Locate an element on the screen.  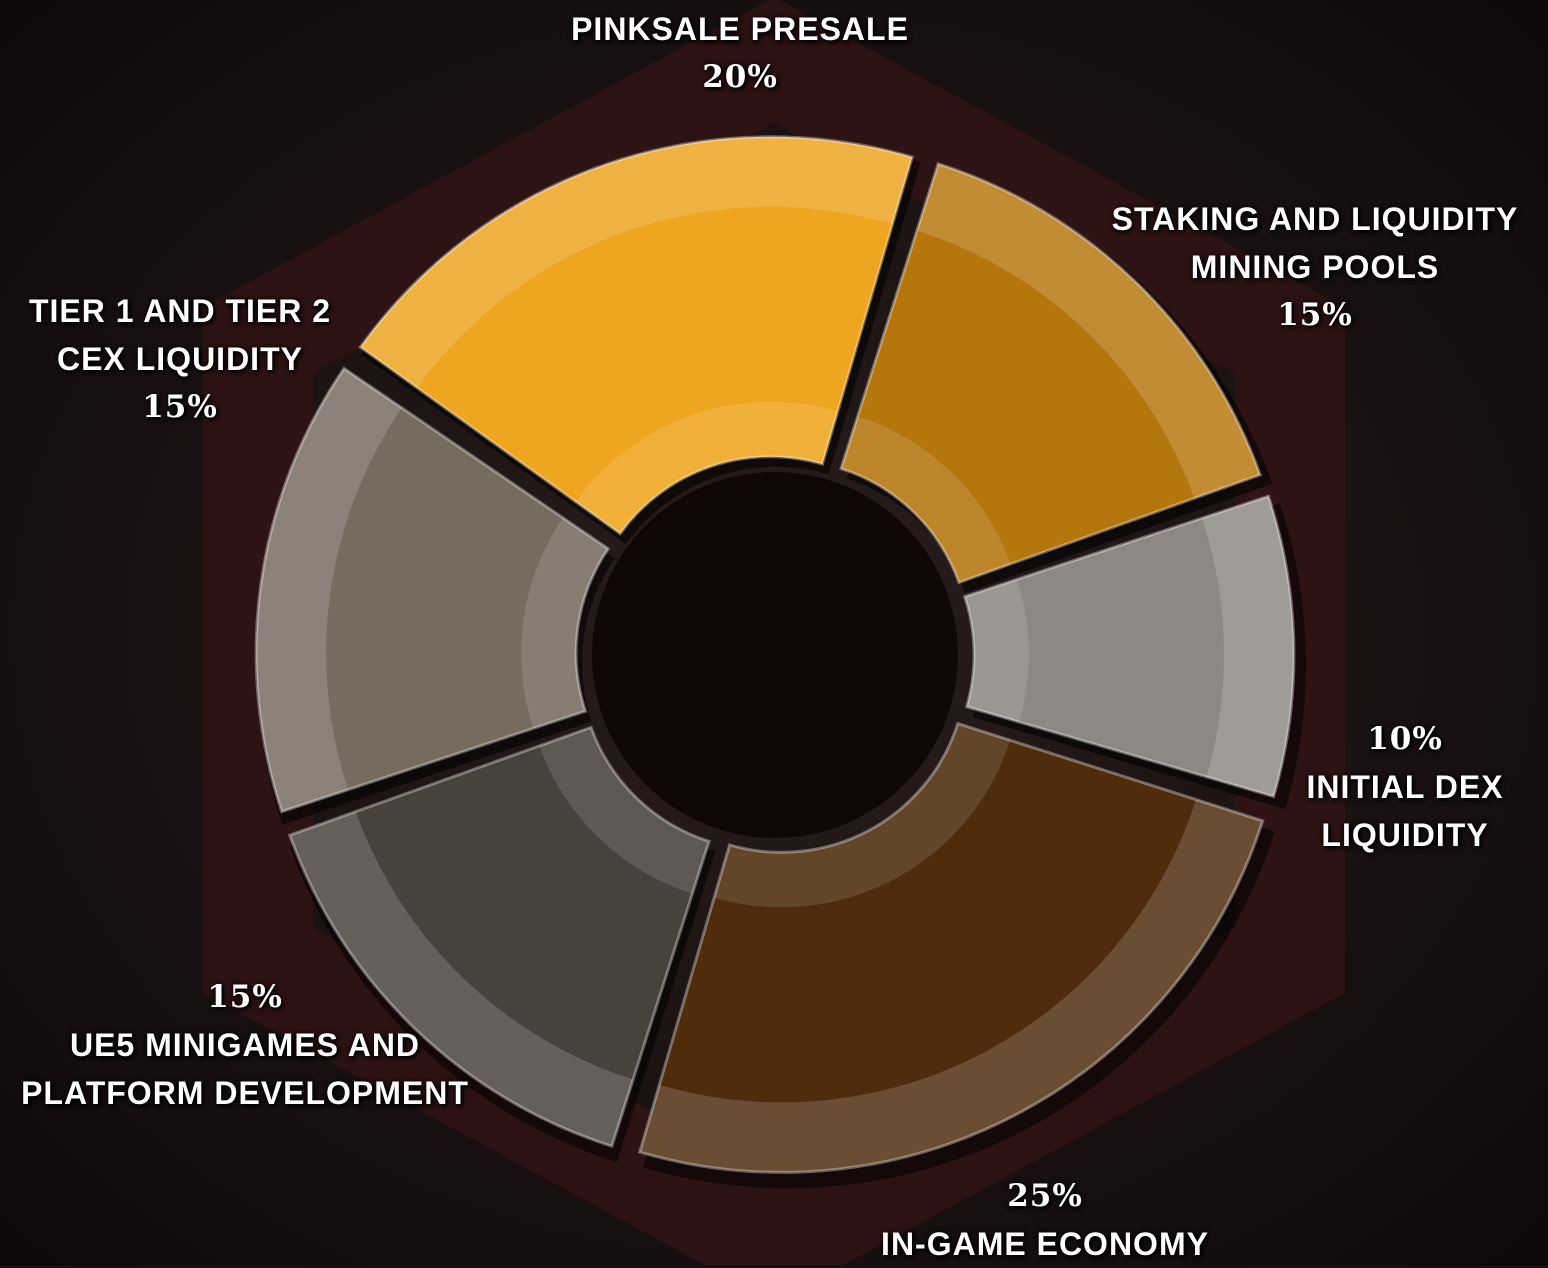
slice-label: 10% INITIAL DEX LIQUIDITY is located at coordinates (1405, 787).